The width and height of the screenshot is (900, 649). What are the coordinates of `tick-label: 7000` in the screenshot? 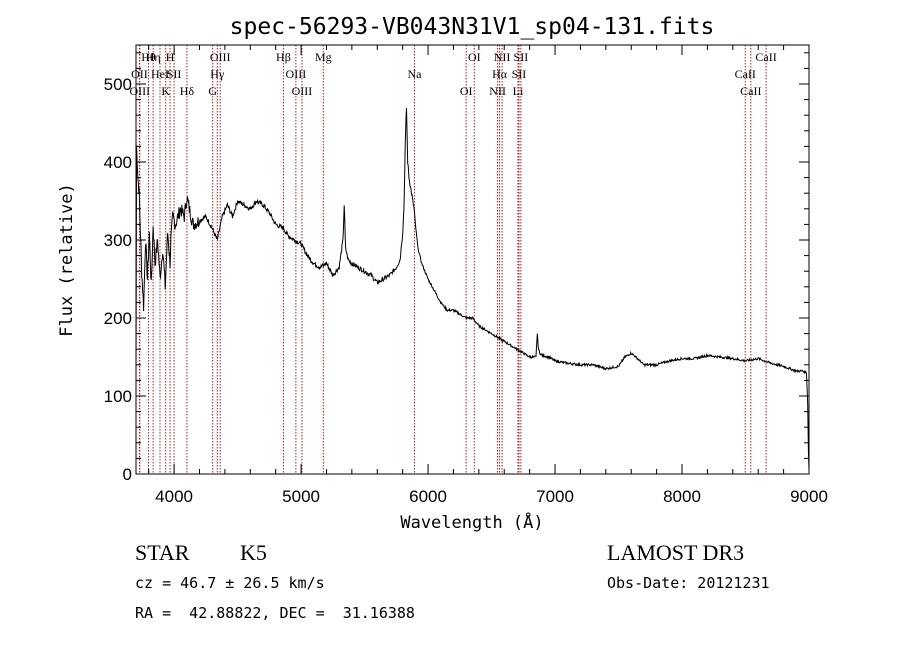 It's located at (555, 496).